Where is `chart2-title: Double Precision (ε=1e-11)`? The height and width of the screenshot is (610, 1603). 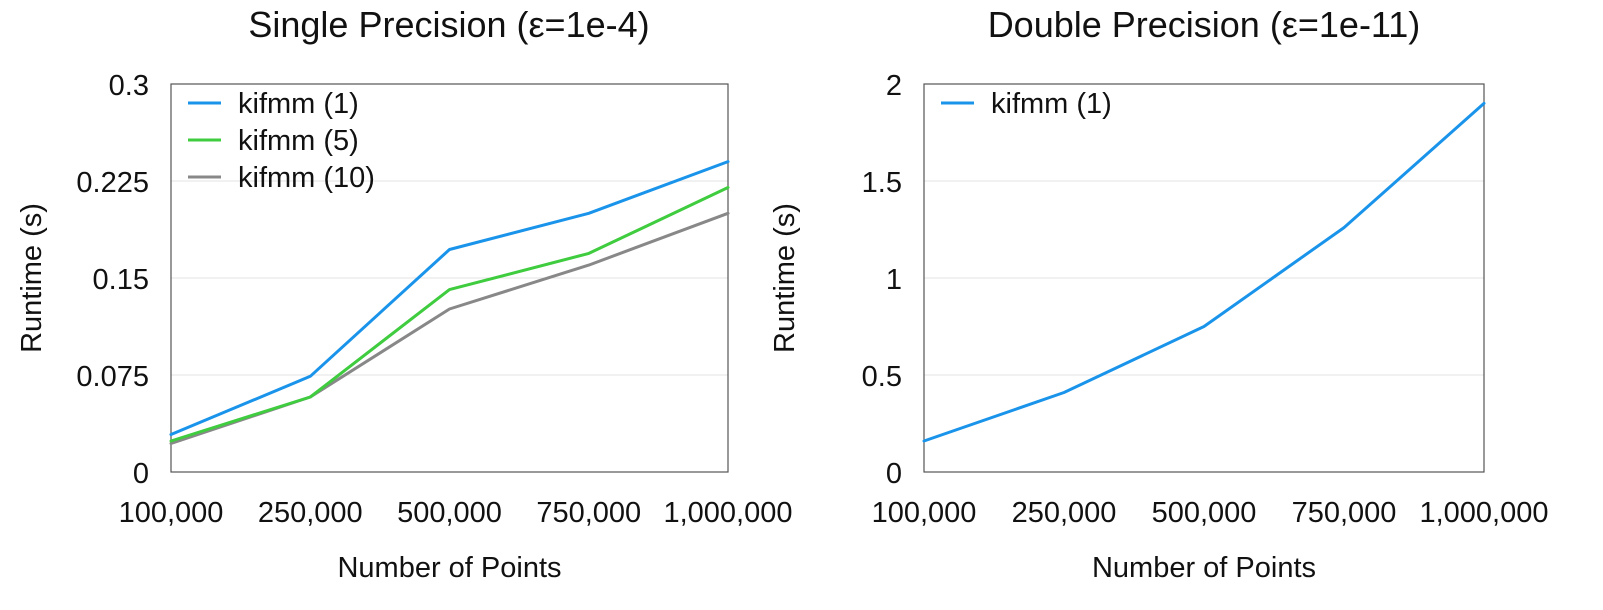 chart2-title: Double Precision (ε=1e-11) is located at coordinates (1204, 24).